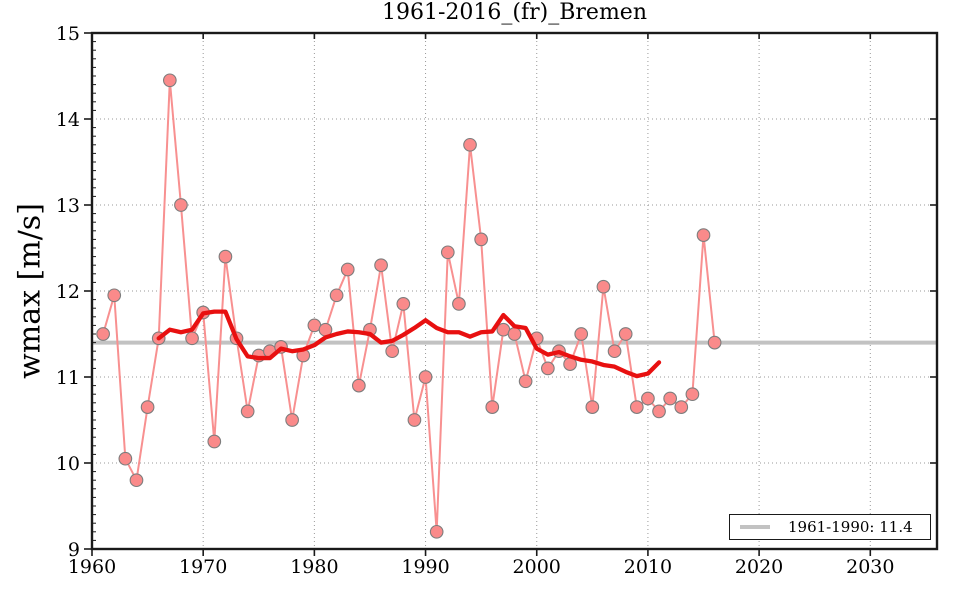 This screenshot has width=960, height=600. Describe the element at coordinates (514, 12) in the screenshot. I see `chart-title: 1961-2016_(fr)_Bremen` at that location.